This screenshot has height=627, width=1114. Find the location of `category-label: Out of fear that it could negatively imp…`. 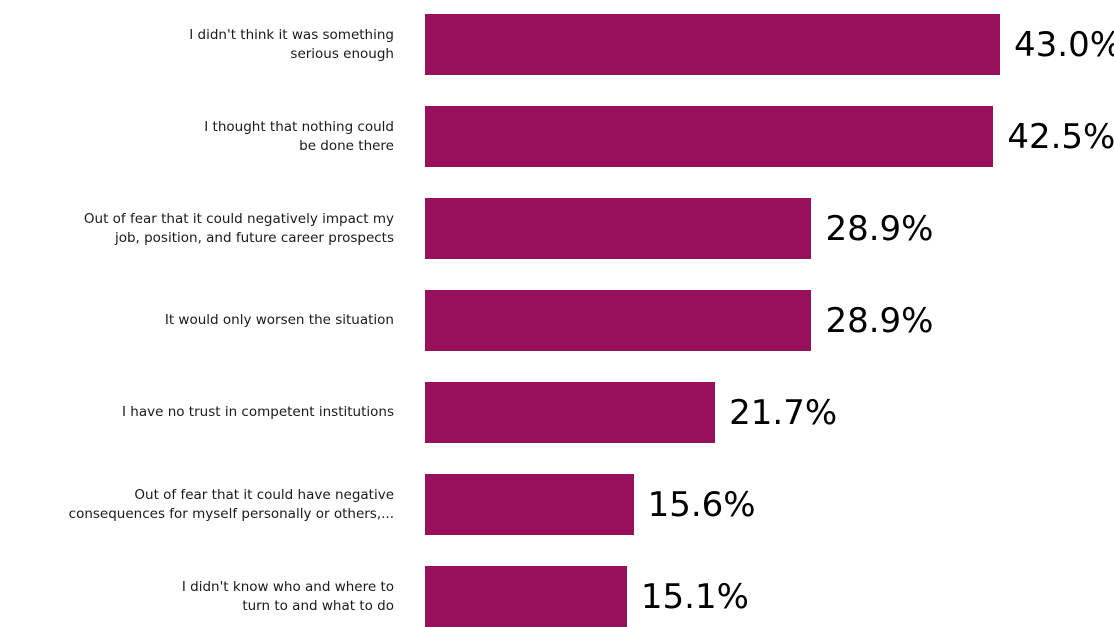

category-label: Out of fear that it could negatively imp… is located at coordinates (238, 228).